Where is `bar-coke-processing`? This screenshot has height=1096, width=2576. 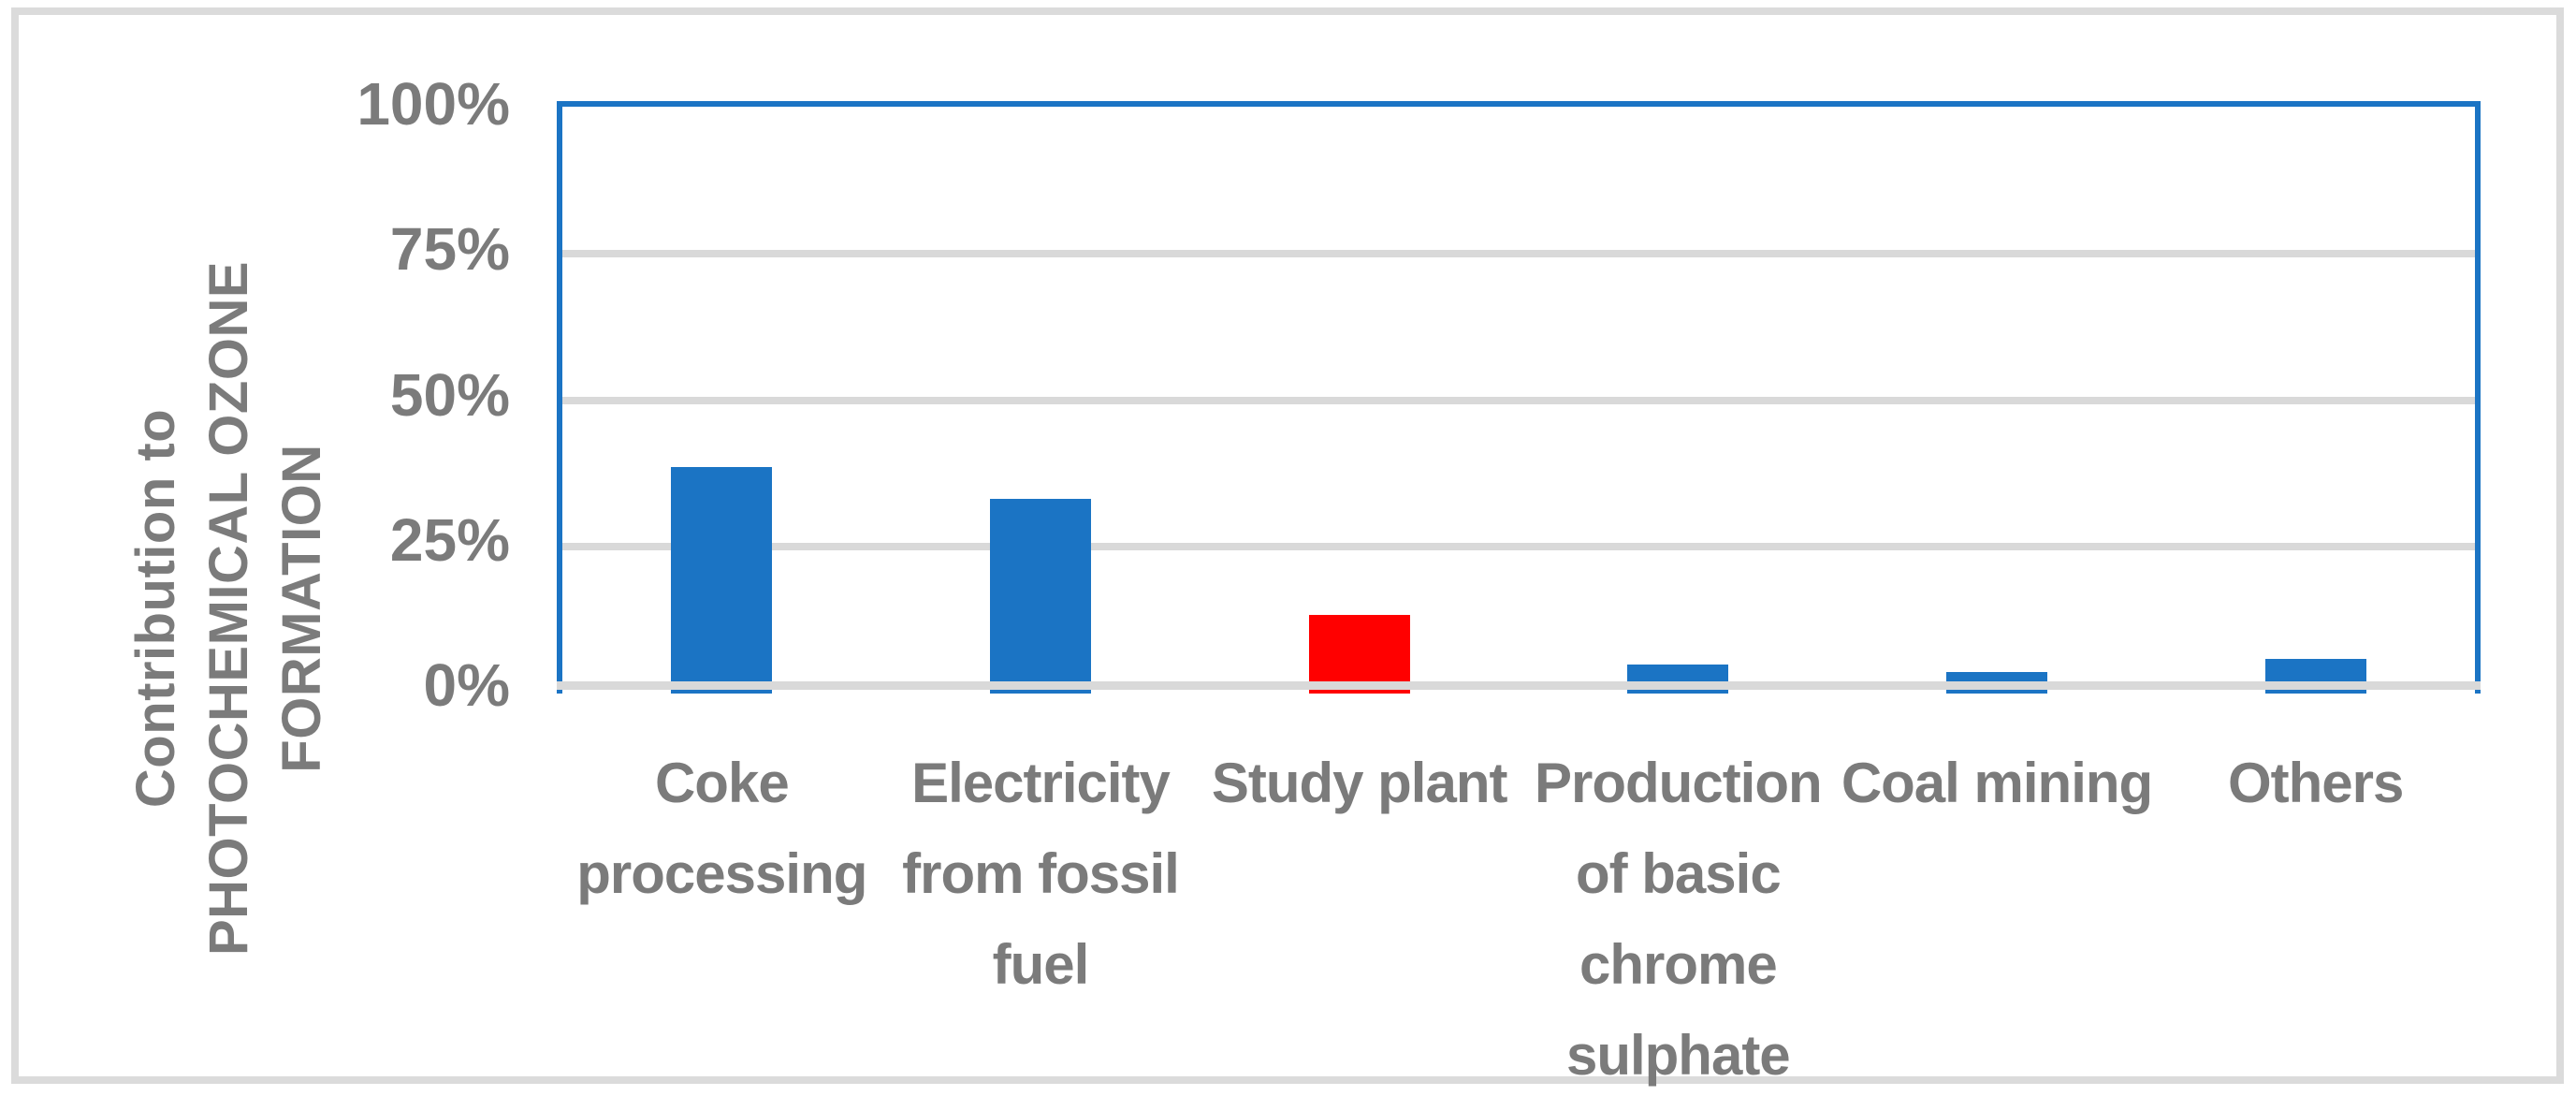
bar-coke-processing is located at coordinates (722, 580).